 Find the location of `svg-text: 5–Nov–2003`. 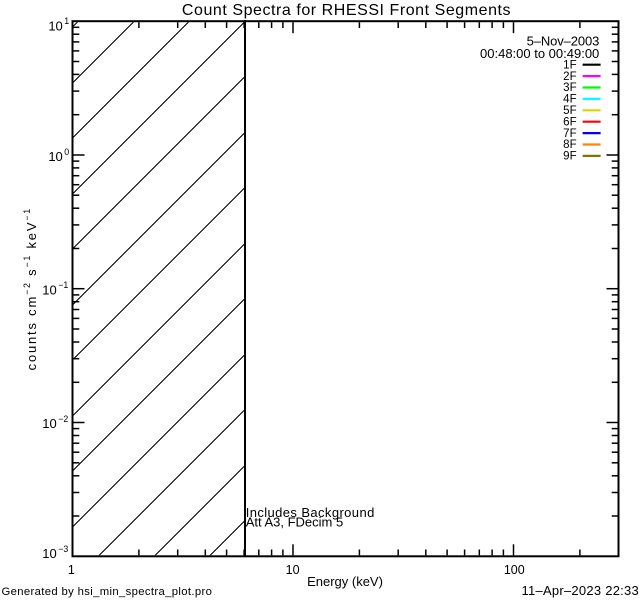

svg-text: 5–Nov–2003 is located at coordinates (563, 40).